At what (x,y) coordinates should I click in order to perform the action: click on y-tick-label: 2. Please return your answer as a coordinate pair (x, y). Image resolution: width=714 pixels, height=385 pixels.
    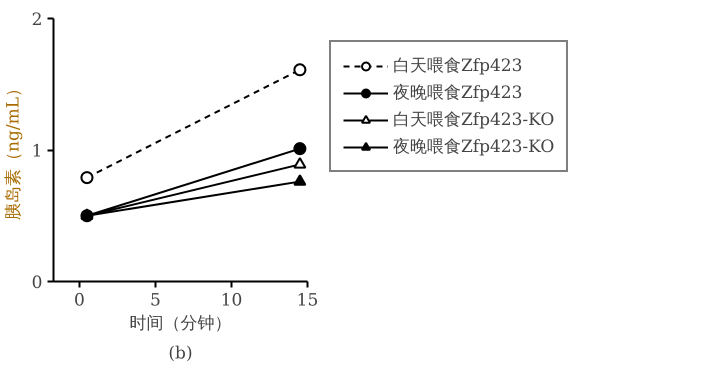
    Looking at the image, I should click on (37, 20).